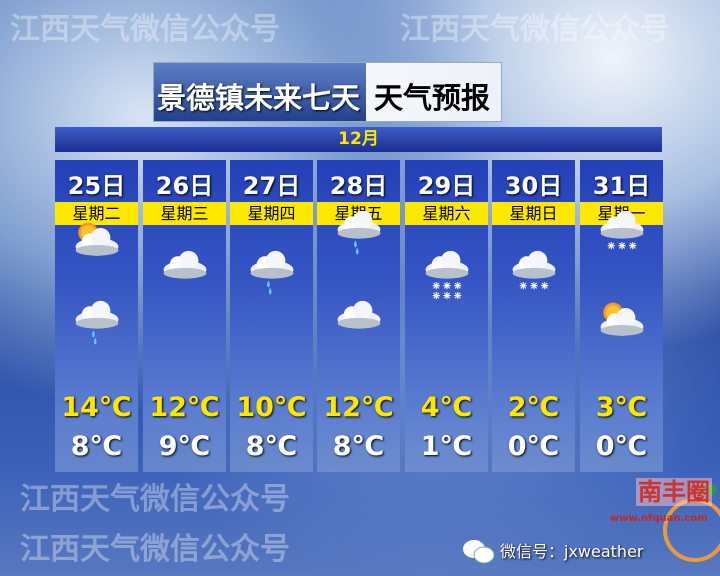 The height and width of the screenshot is (576, 720). What do you see at coordinates (572, 551) in the screenshot?
I see `wechat-id: 微信号：jxweather` at bounding box center [572, 551].